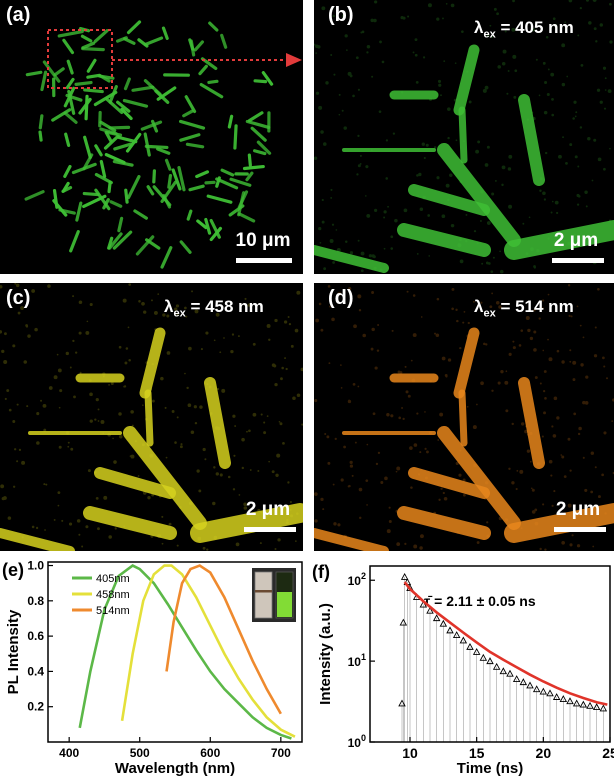  Describe the element at coordinates (35, 671) in the screenshot. I see `y-tick-label: 0.4` at that location.